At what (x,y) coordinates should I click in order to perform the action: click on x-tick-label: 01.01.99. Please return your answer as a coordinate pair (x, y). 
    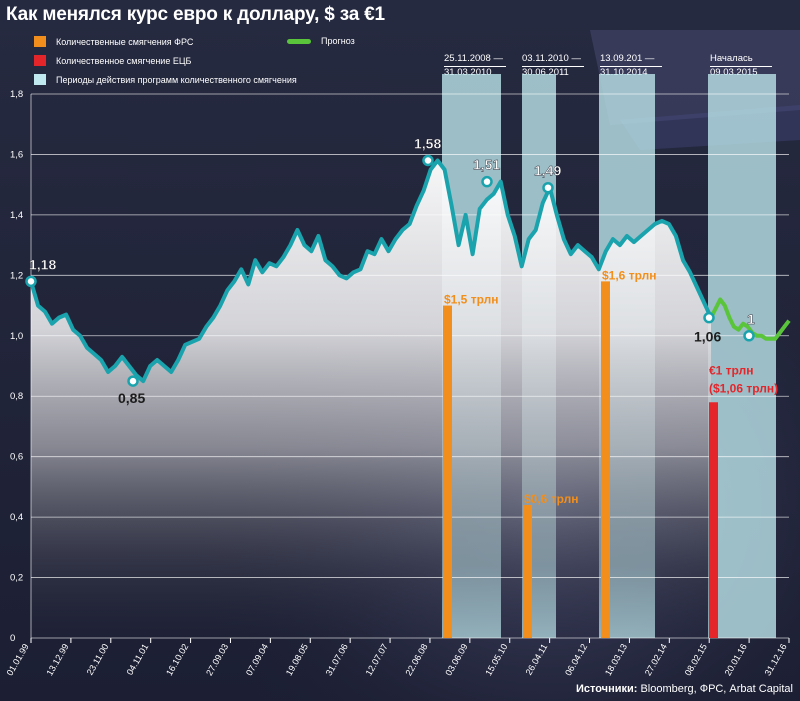
    Looking at the image, I should click on (18, 659).